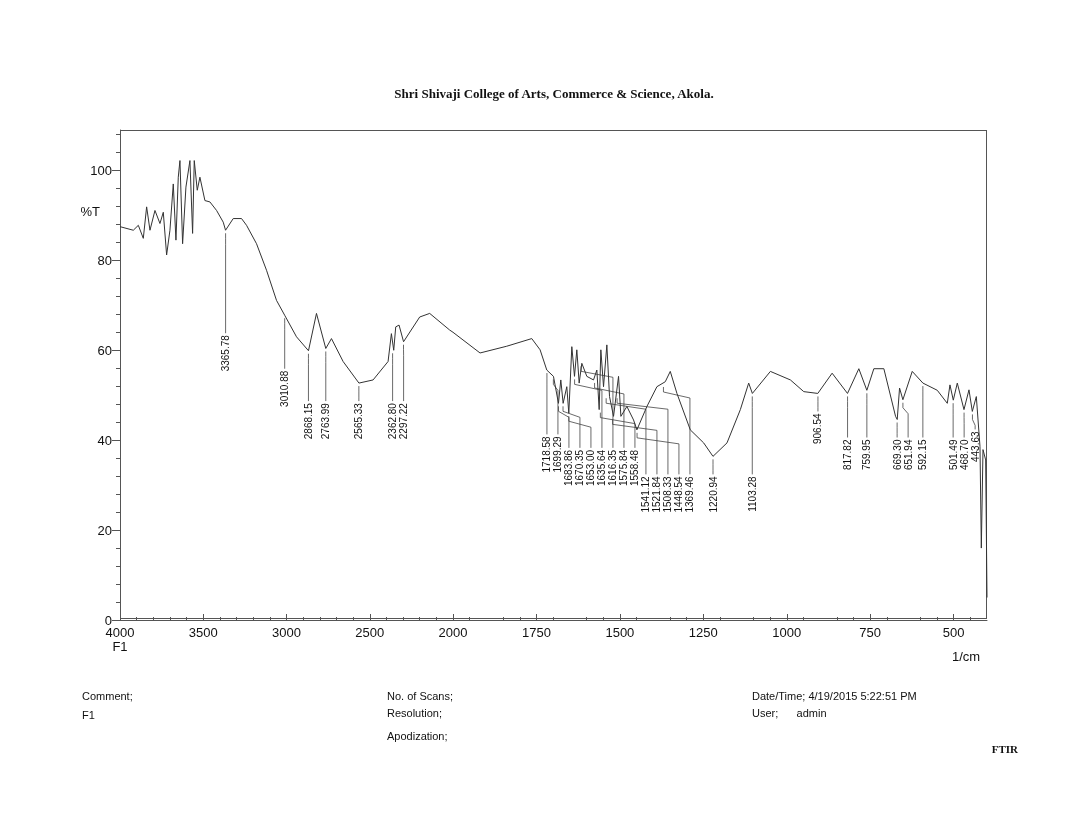 This screenshot has width=1071, height=821. What do you see at coordinates (897, 455) in the screenshot?
I see `annotation: 669.30` at bounding box center [897, 455].